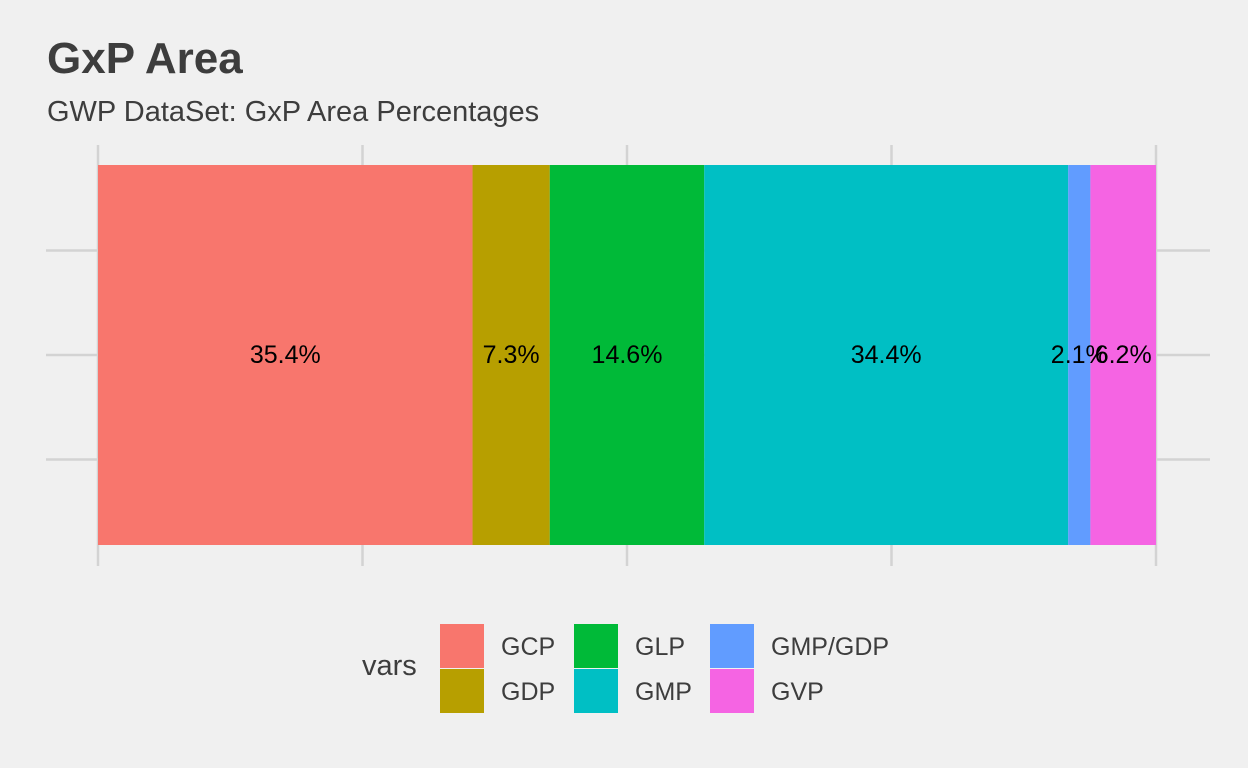  Describe the element at coordinates (596, 646) in the screenshot. I see `legend-swatch-glp` at that location.